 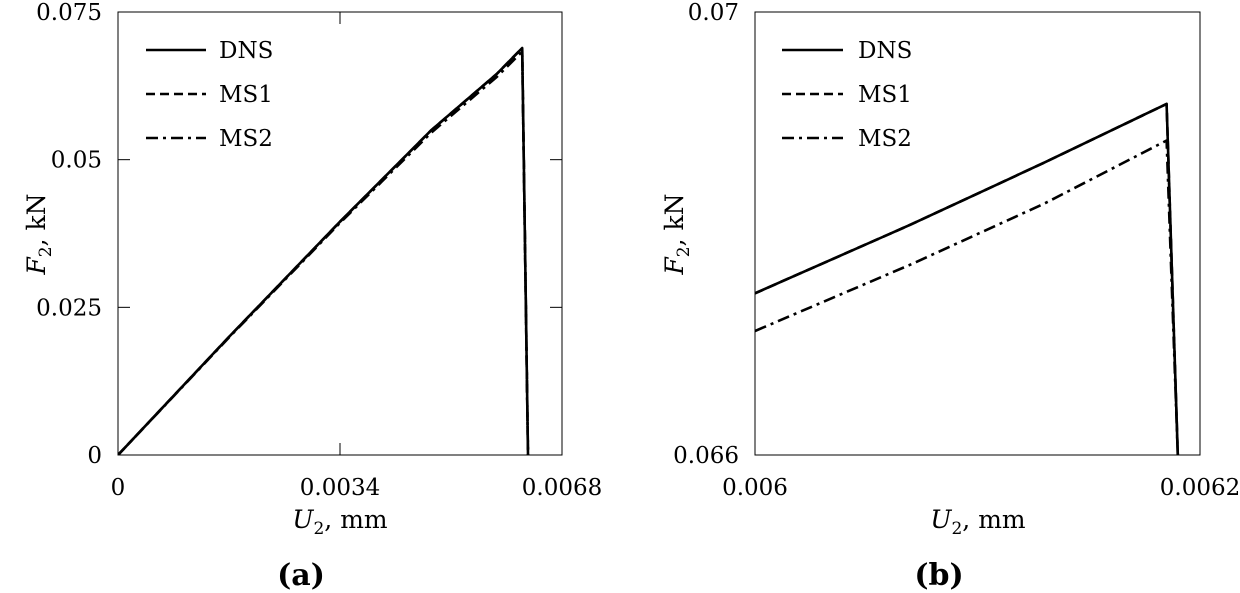 What do you see at coordinates (1200, 488) in the screenshot?
I see `x-tick-label: 0.0062` at bounding box center [1200, 488].